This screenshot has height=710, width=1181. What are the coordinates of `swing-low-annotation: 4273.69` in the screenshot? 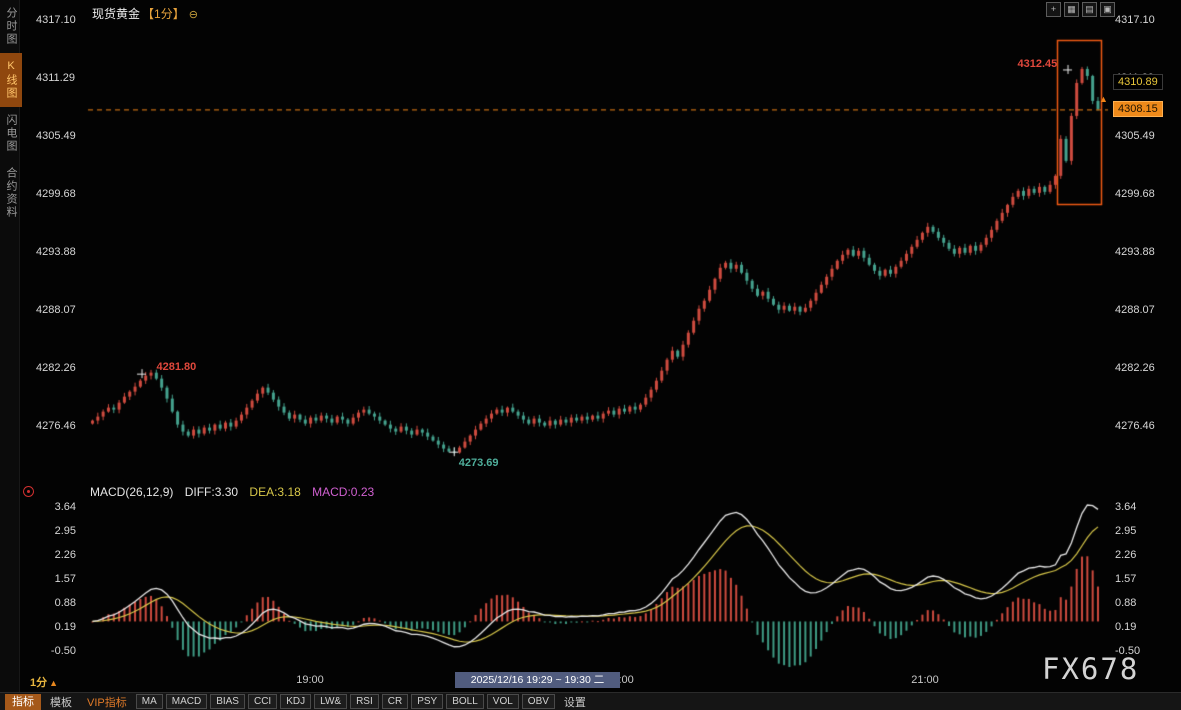 It's located at (478, 462).